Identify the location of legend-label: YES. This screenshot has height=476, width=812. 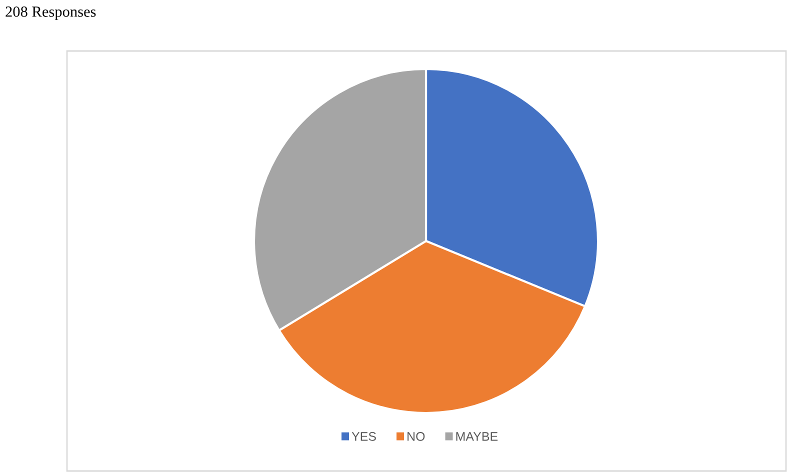
(364, 436).